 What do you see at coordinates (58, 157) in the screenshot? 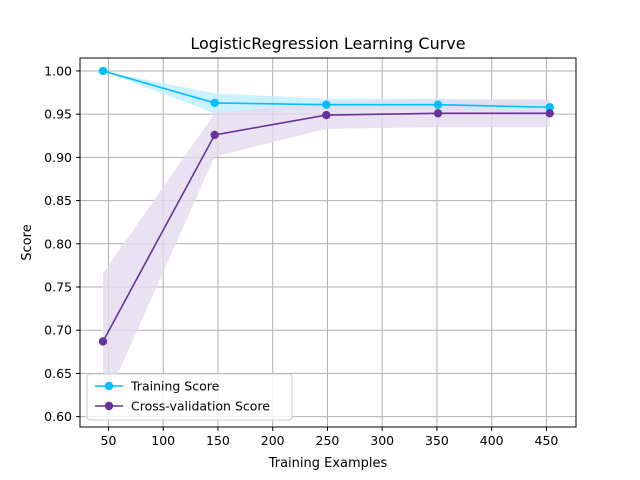
I see `y-tick-label: 0.90` at bounding box center [58, 157].